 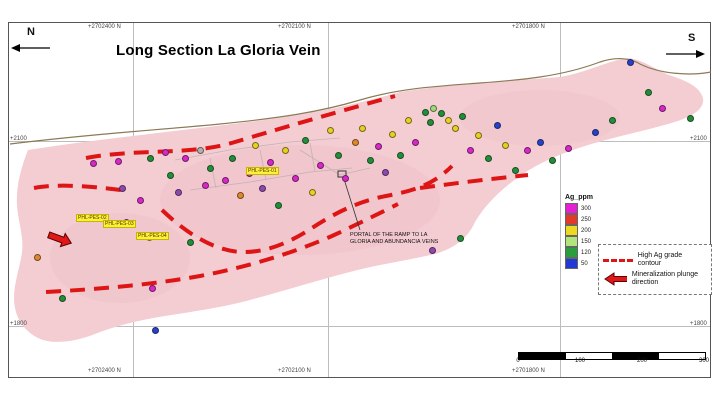 What do you see at coordinates (30, 48) in the screenshot?
I see `north-arrow-icon` at bounding box center [30, 48].